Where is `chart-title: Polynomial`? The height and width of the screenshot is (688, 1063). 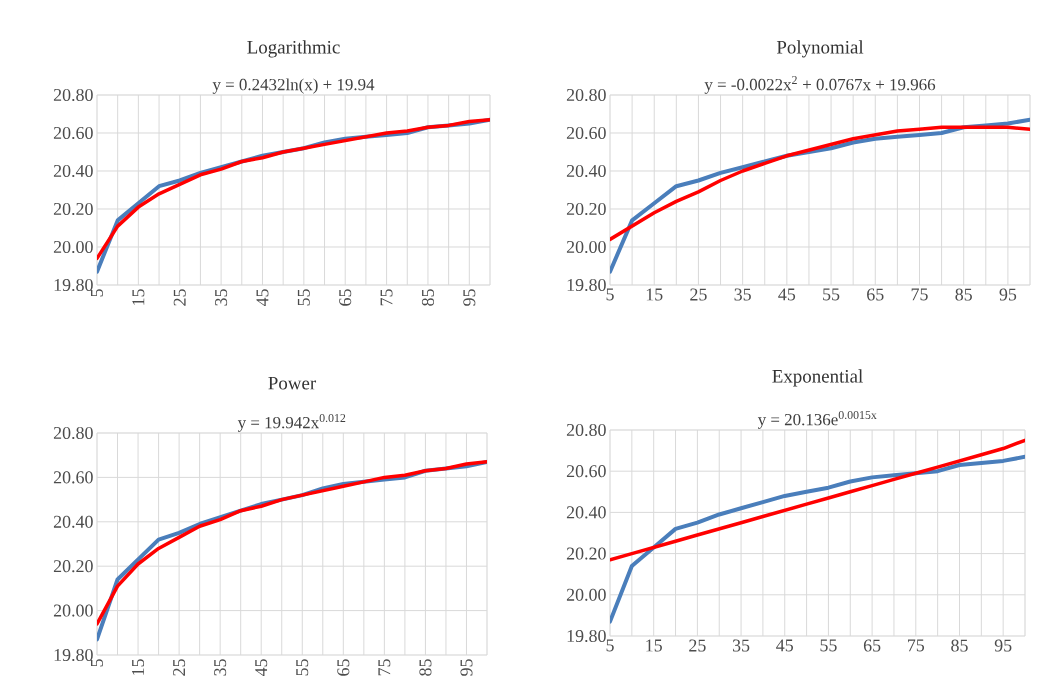 chart-title: Polynomial is located at coordinates (820, 49).